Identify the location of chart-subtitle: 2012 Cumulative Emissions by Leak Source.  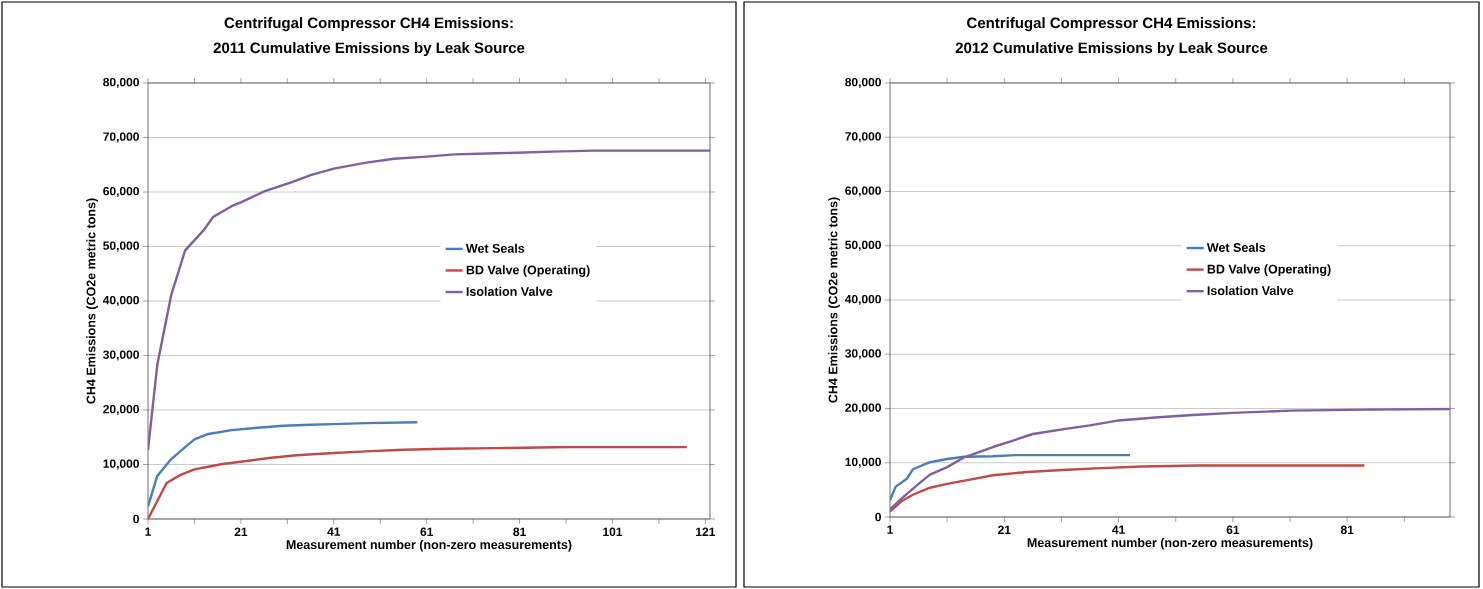
(1111, 49).